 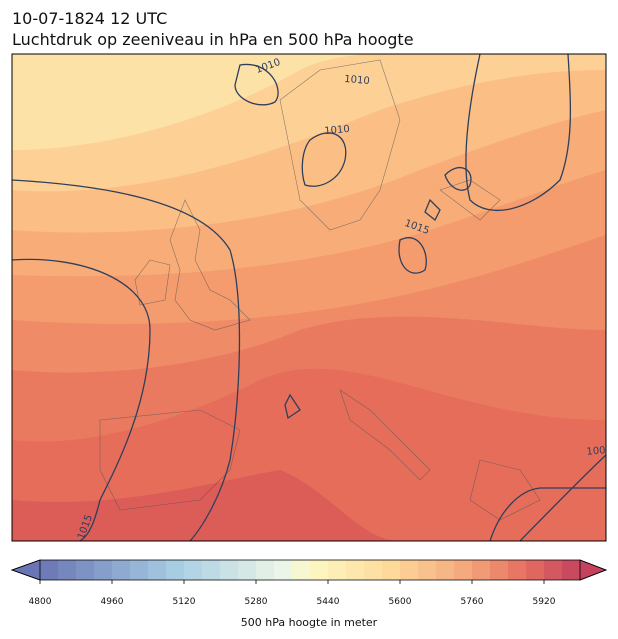 I want to click on colorbar-tick-label: 5600, so click(x=400, y=602).